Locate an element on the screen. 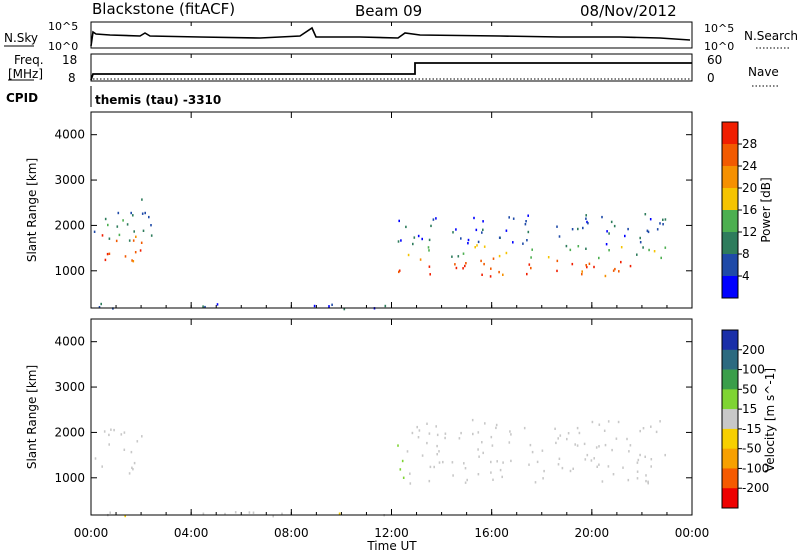 The image size is (800, 554). cpid-text: themis (tau) -3310 is located at coordinates (158, 100).